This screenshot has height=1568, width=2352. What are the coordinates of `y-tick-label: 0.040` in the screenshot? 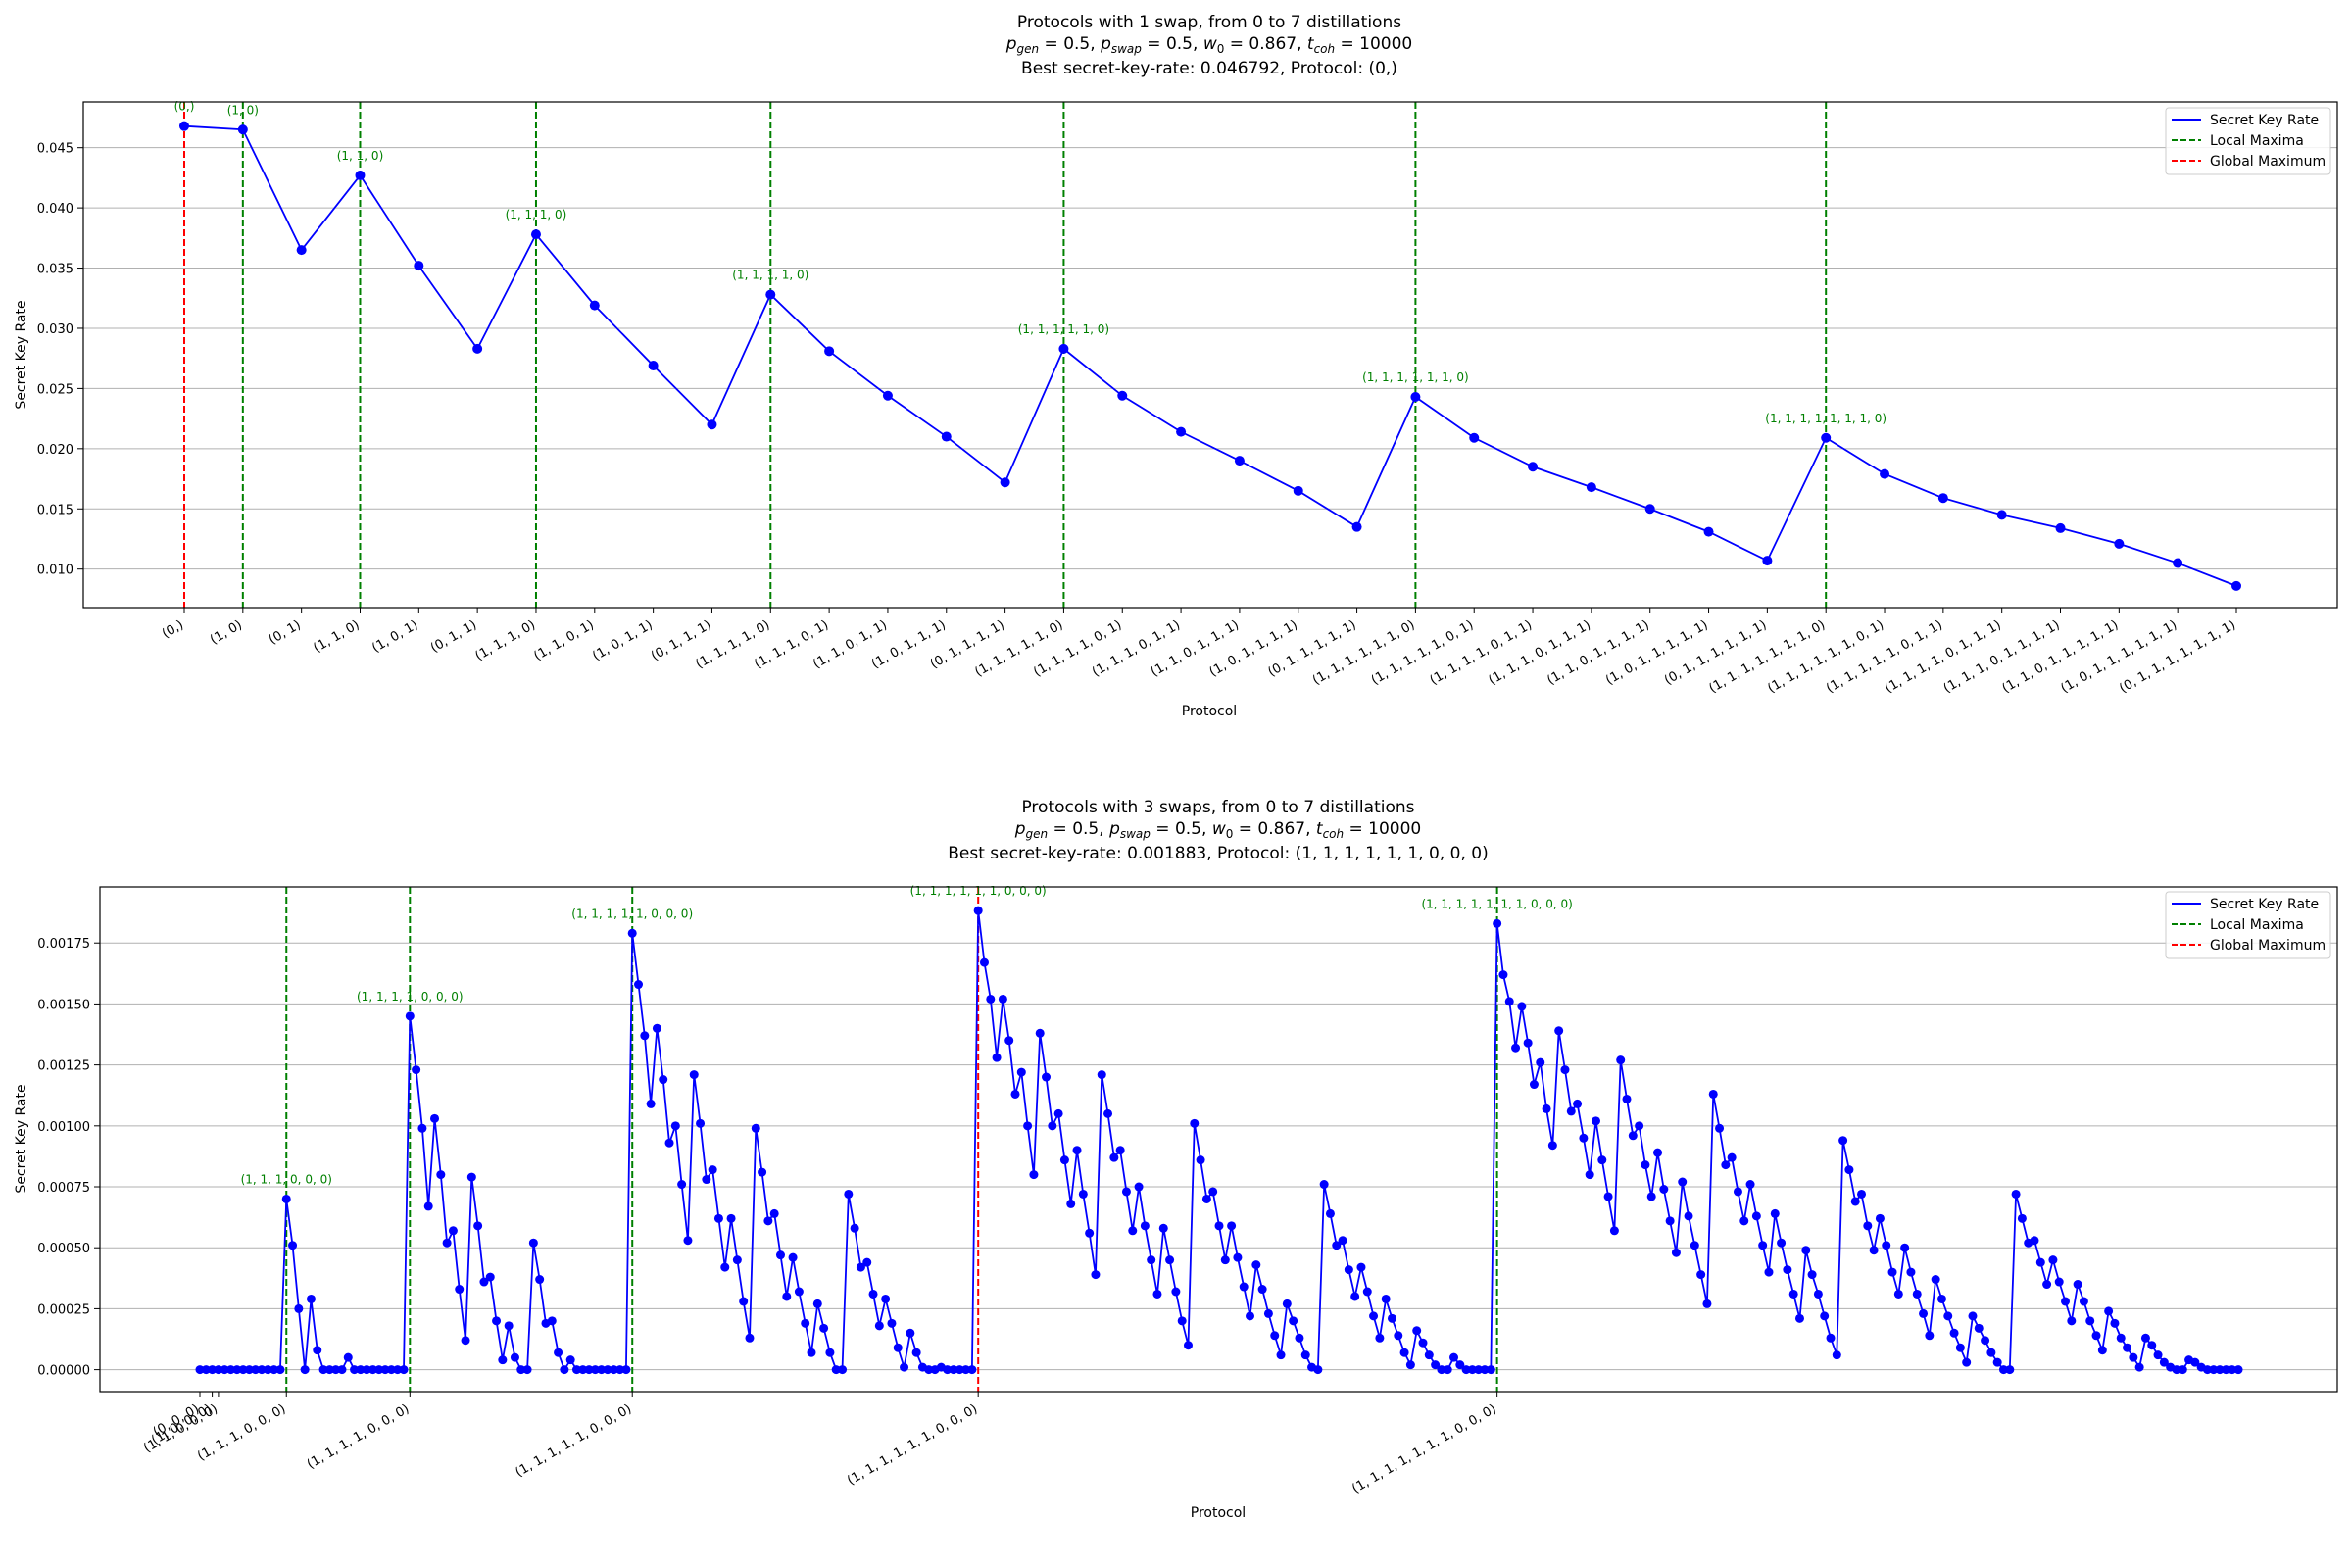 It's located at (55, 209).